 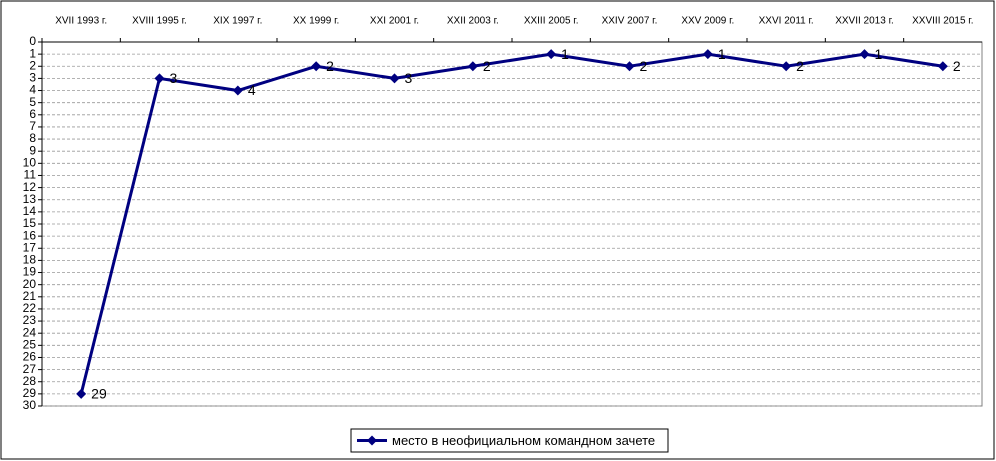 I want to click on y-tick-label: 26, so click(x=30, y=357).